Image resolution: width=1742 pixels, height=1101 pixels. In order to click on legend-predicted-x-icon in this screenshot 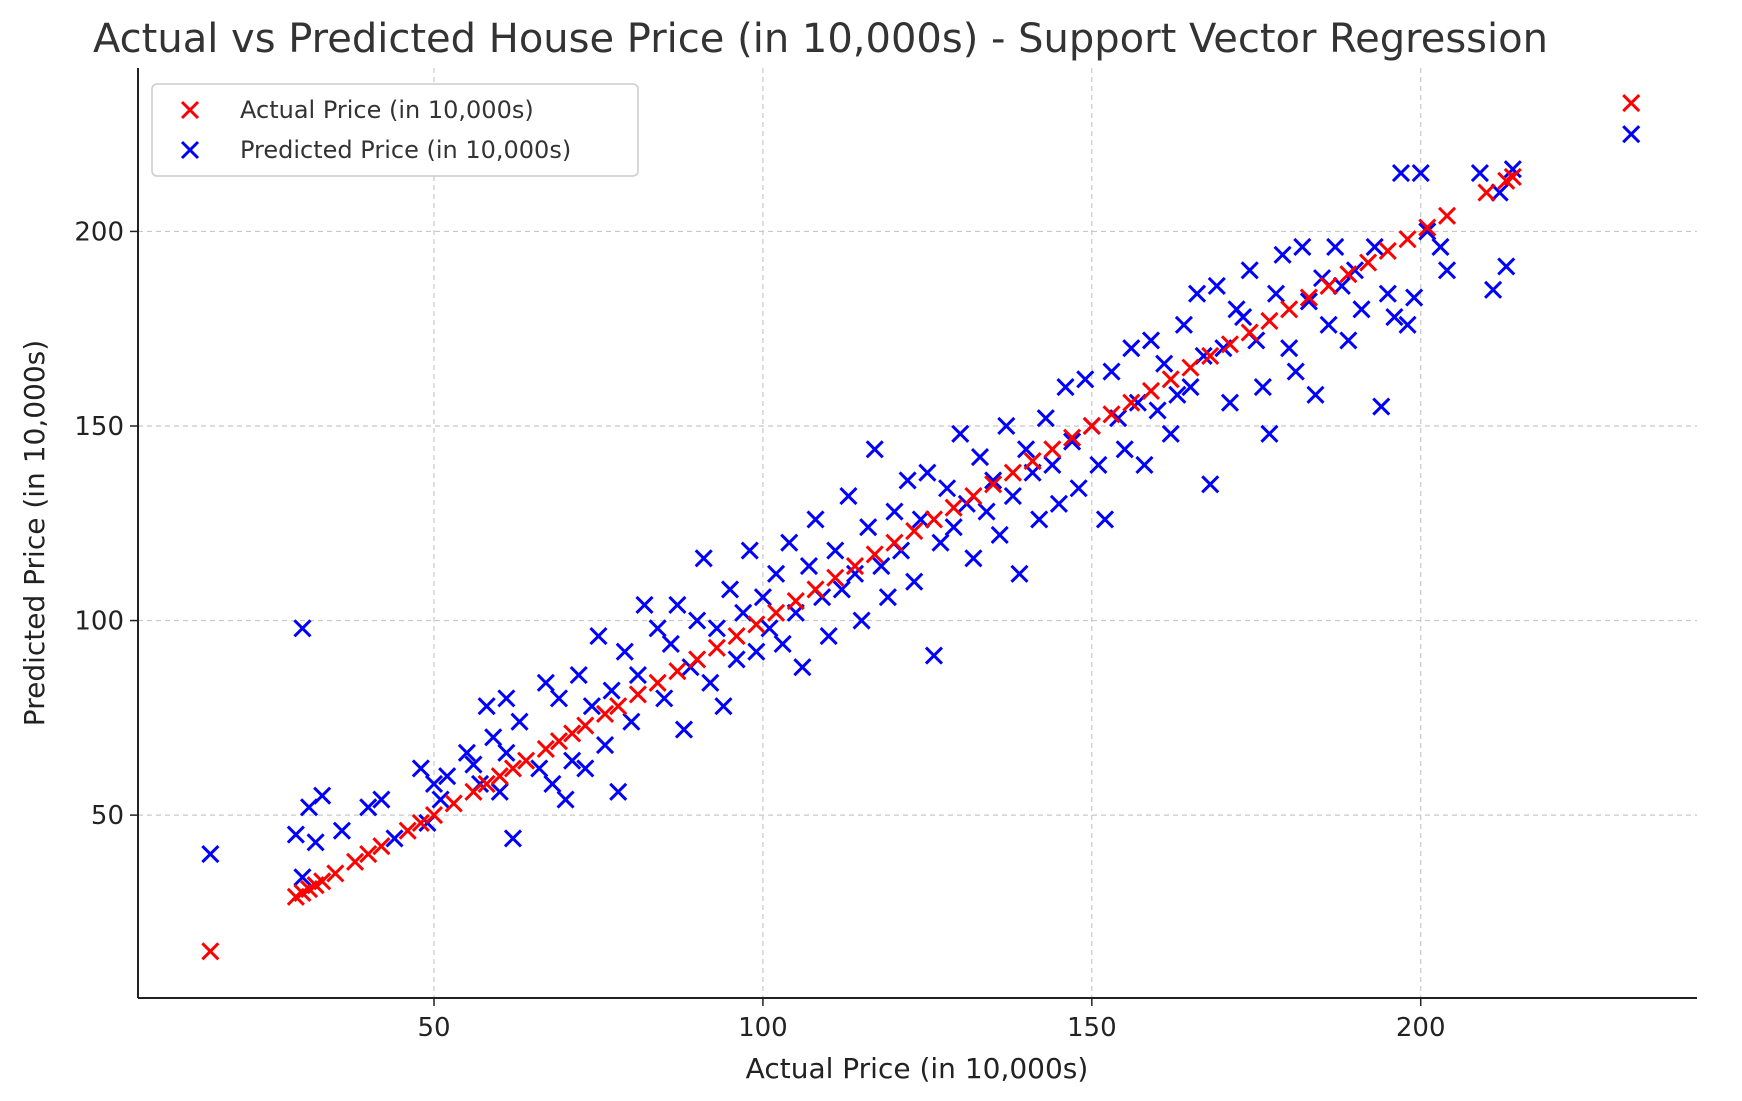, I will do `click(190, 150)`.